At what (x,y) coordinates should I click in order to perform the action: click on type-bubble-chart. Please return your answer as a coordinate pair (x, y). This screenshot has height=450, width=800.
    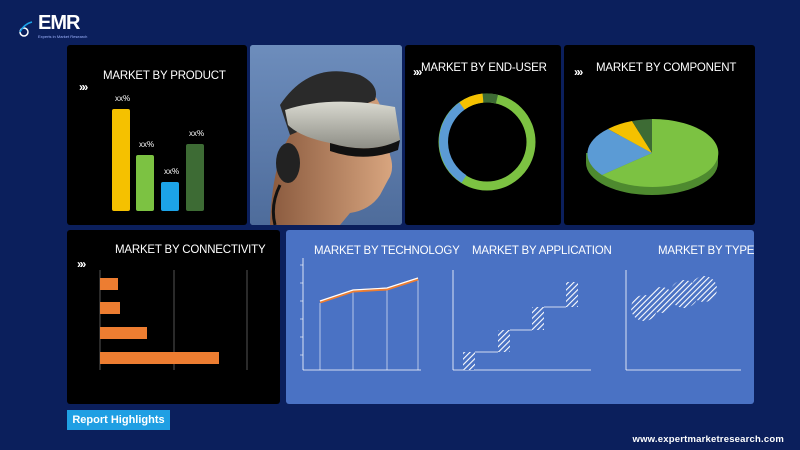
    Looking at the image, I should click on (683, 320).